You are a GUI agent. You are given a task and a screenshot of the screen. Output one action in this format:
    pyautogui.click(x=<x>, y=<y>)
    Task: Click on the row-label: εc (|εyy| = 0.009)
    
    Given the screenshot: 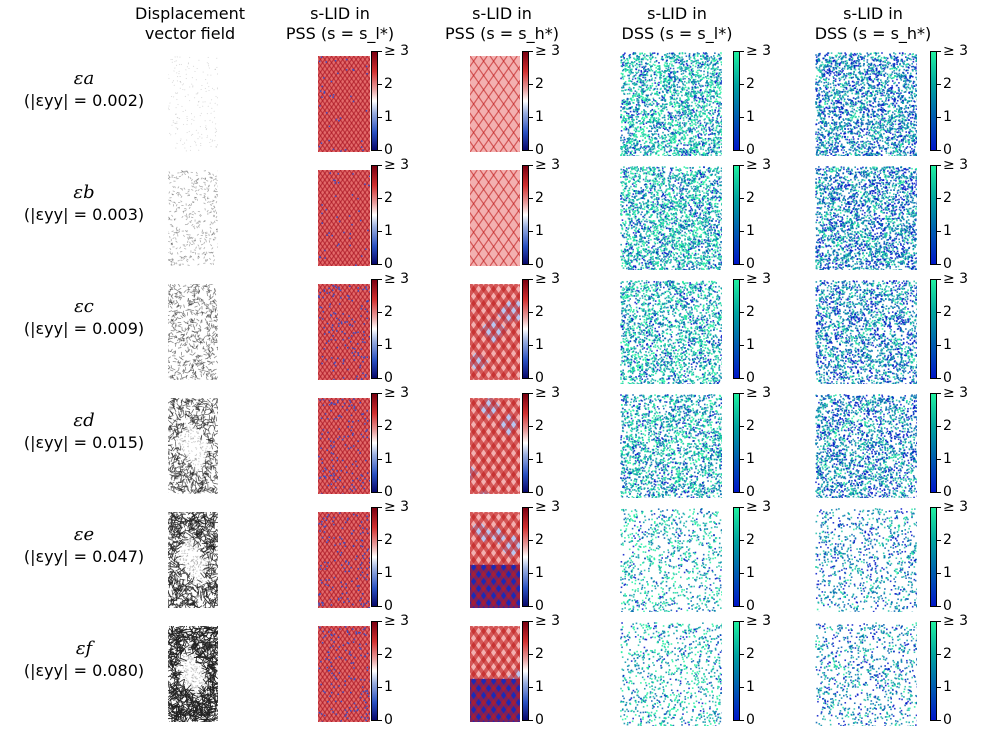 What is the action you would take?
    pyautogui.click(x=84, y=318)
    